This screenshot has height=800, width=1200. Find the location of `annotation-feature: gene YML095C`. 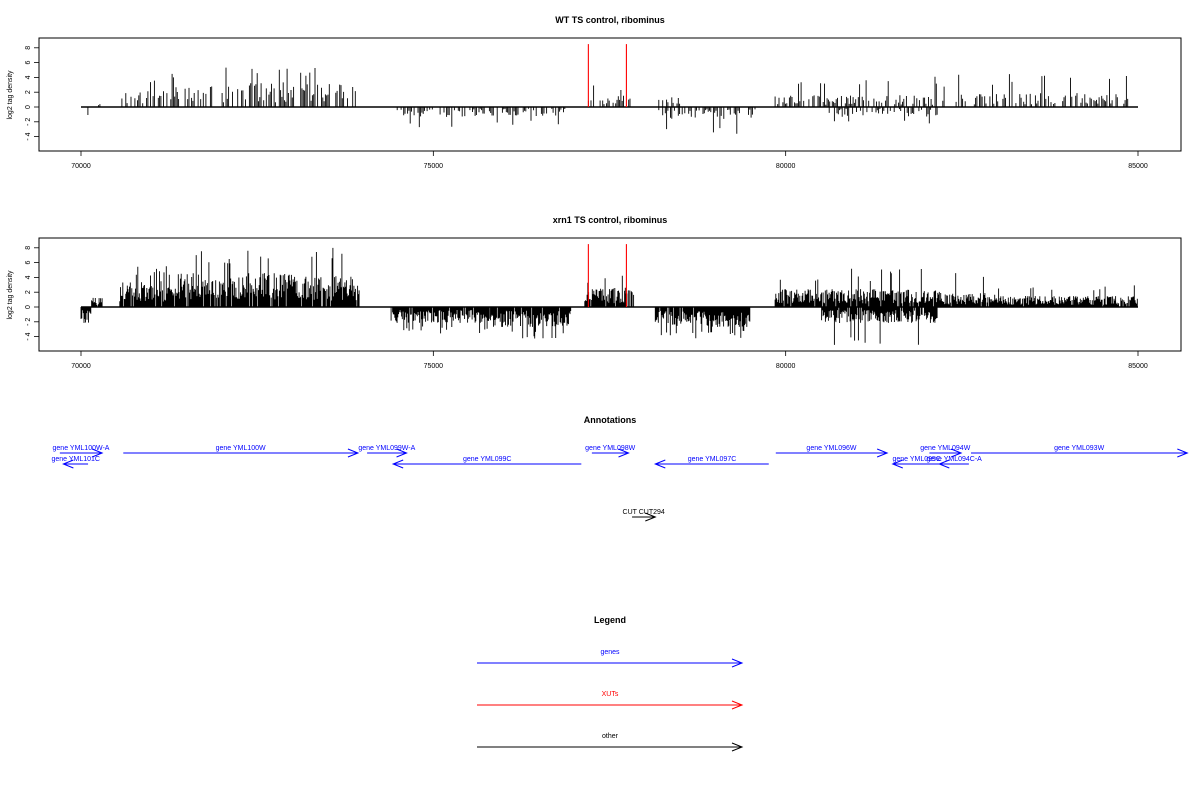

annotation-feature: gene YML095C is located at coordinates (916, 462).